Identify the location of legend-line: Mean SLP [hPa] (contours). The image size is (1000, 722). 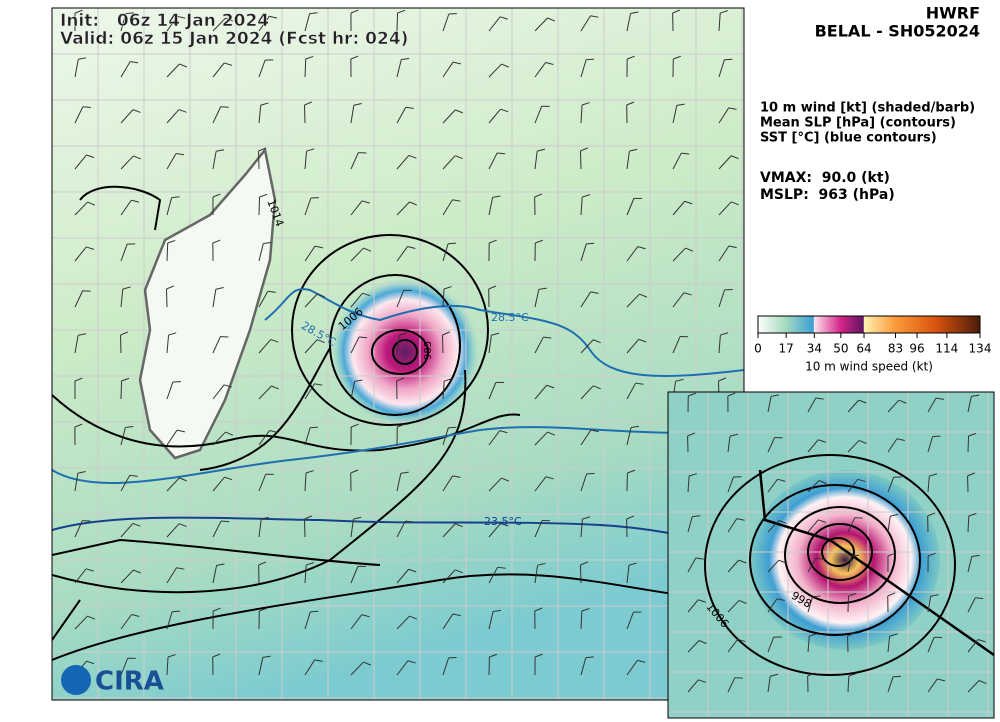
(858, 123).